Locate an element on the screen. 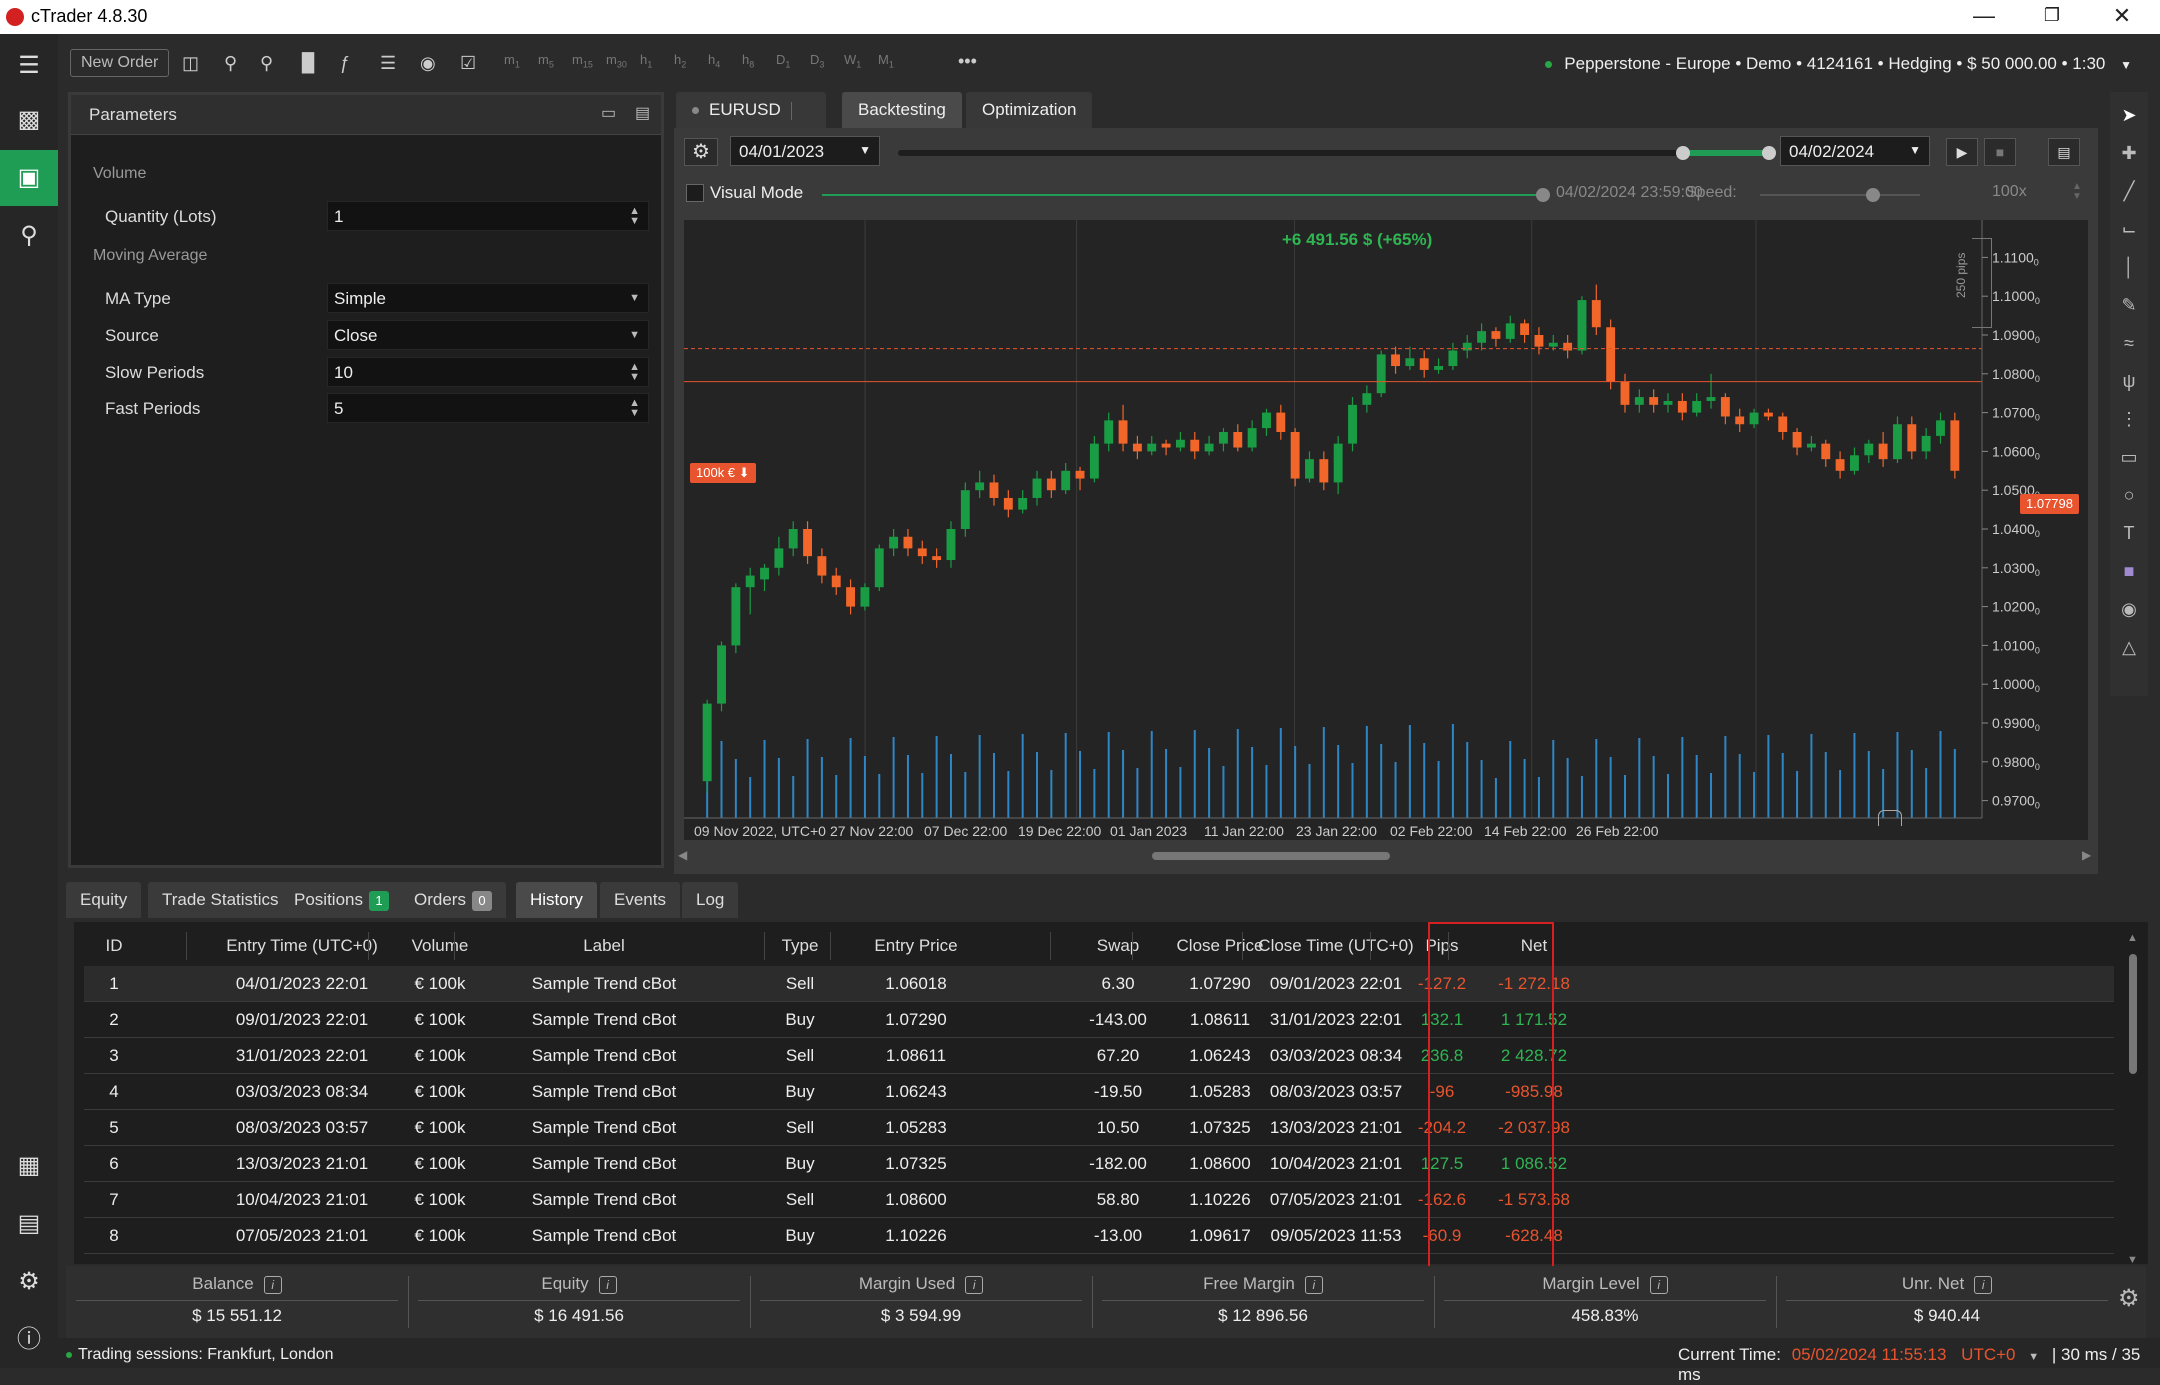  zoom-in-icon: ⚲ is located at coordinates (267, 63).